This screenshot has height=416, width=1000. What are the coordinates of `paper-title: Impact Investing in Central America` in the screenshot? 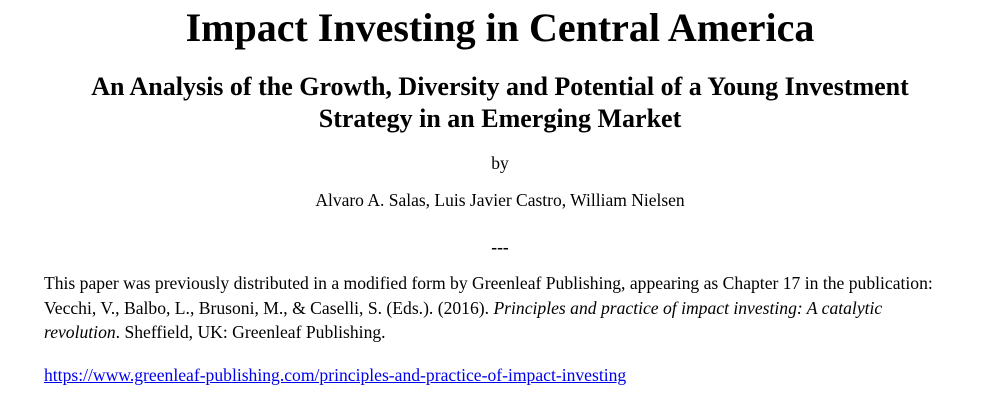 It's located at (500, 27).